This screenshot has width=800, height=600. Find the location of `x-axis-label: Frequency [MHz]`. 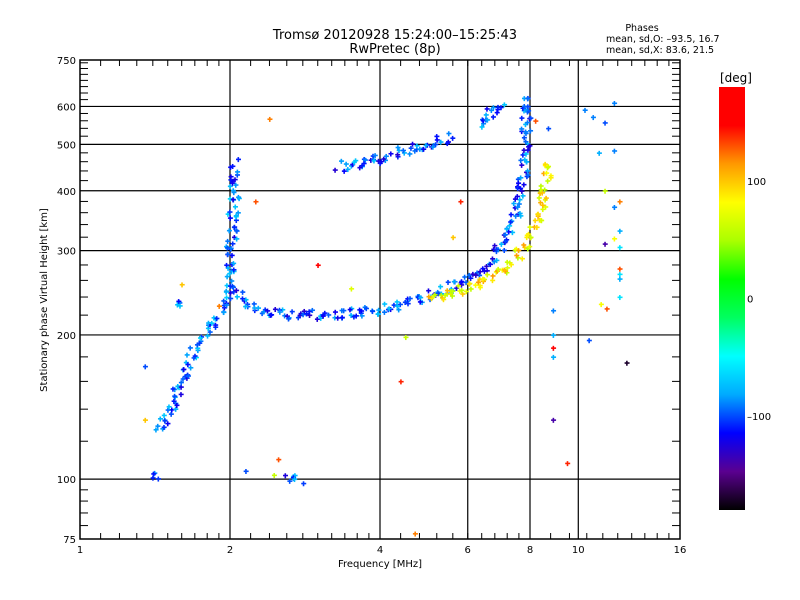

x-axis-label: Frequency [MHz] is located at coordinates (380, 564).